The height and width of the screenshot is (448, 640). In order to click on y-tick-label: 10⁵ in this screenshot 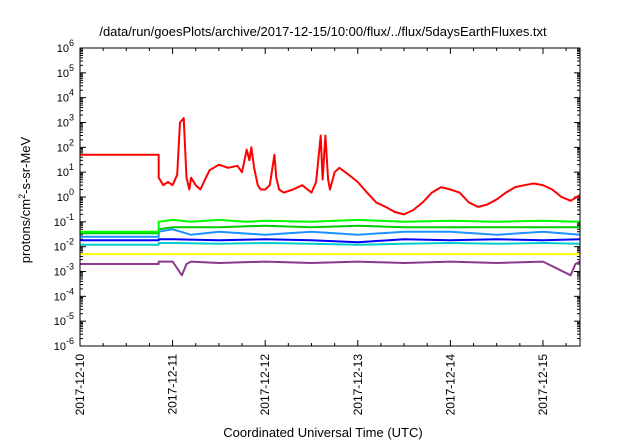, I will do `click(65, 71)`.